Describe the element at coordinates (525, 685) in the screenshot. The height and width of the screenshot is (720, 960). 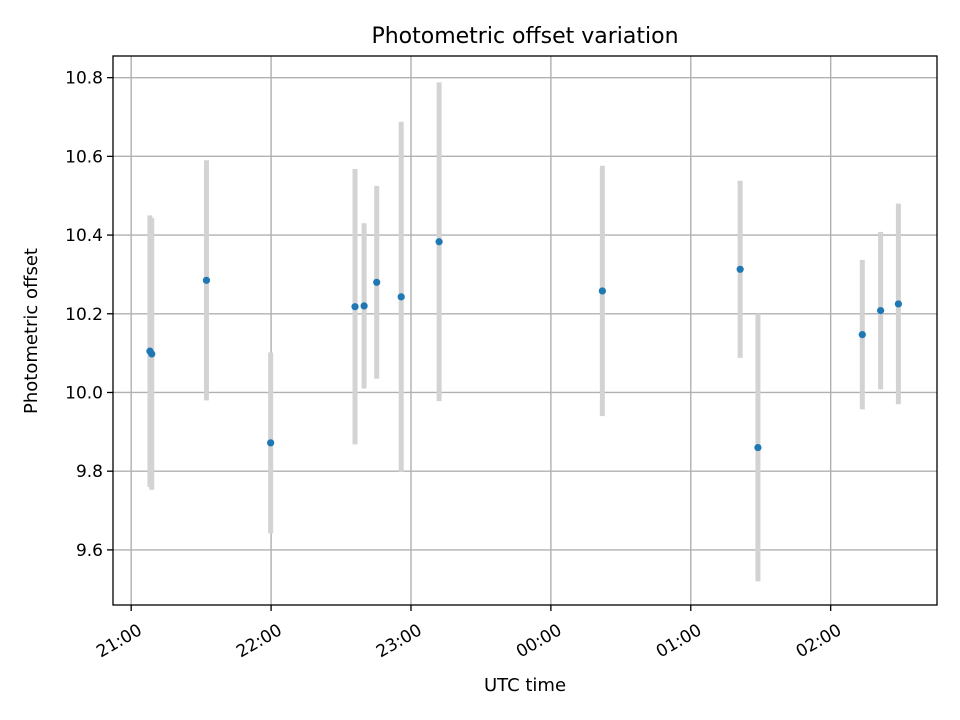
I see `x-axis-label: UTC time` at that location.